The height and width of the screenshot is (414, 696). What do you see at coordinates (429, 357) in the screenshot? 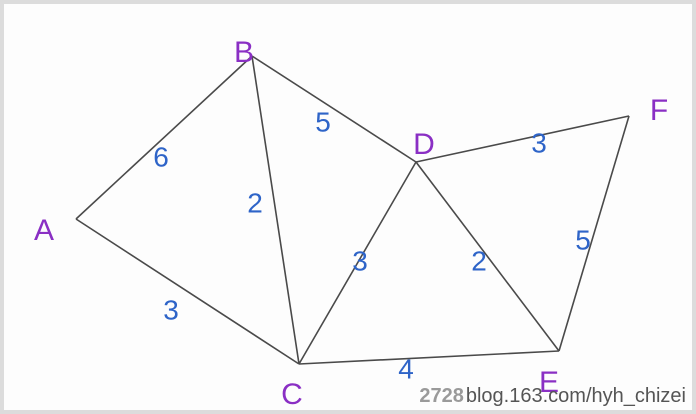
I see `edge-c-e` at bounding box center [429, 357].